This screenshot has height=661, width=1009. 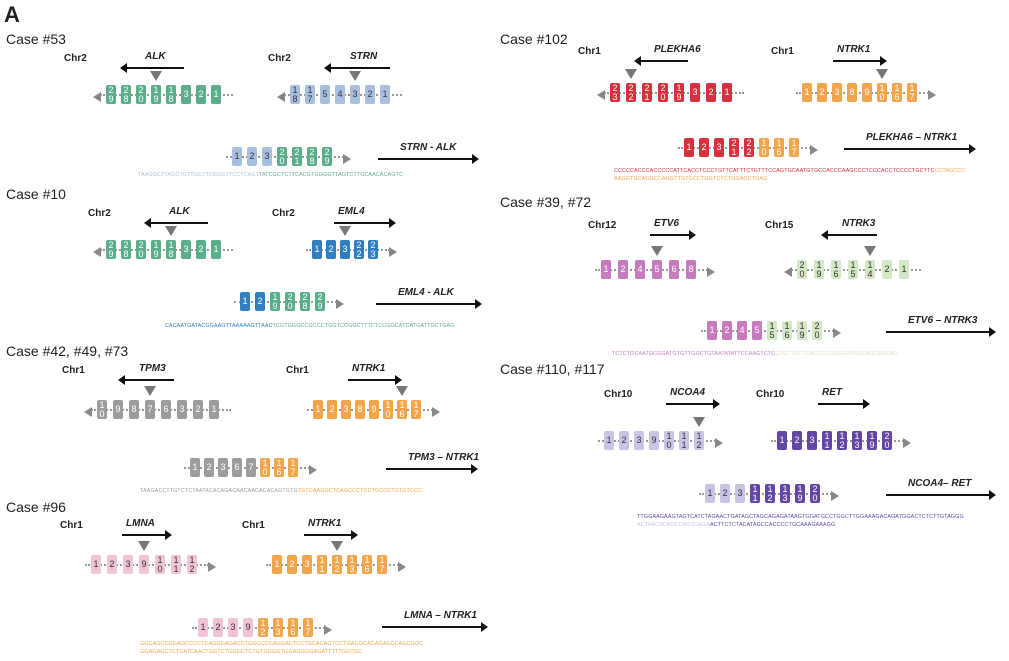 What do you see at coordinates (943, 320) in the screenshot?
I see `fusion-name: ETV6 – NTRK3` at bounding box center [943, 320].